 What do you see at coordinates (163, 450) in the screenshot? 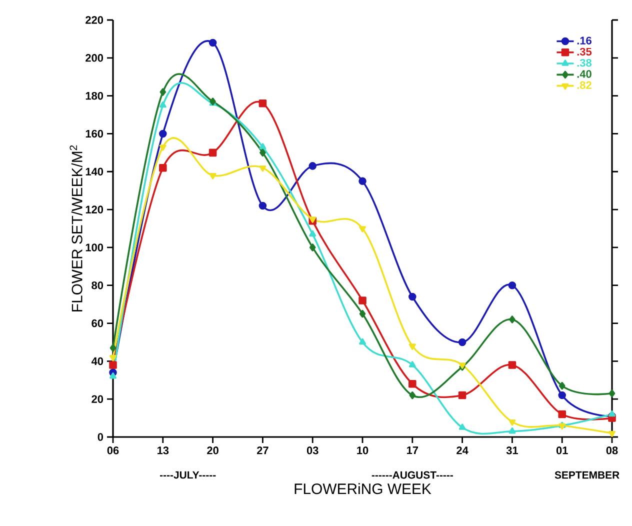
I see `x-tick-label: 13` at bounding box center [163, 450].